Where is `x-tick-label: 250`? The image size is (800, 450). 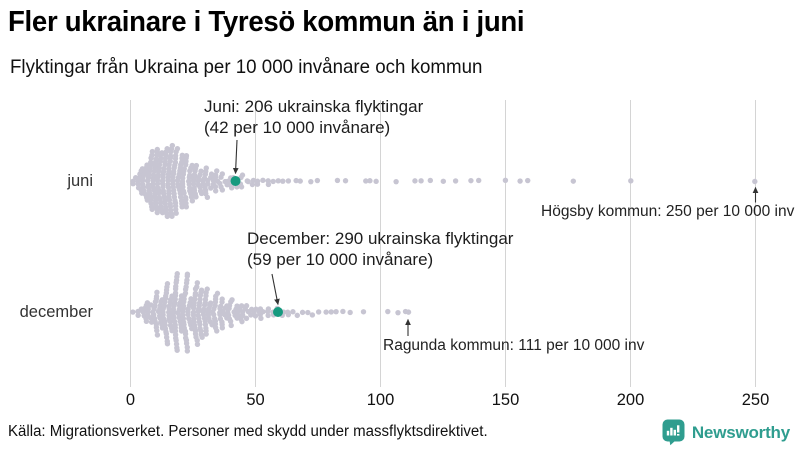 x-tick-label: 250 is located at coordinates (755, 400).